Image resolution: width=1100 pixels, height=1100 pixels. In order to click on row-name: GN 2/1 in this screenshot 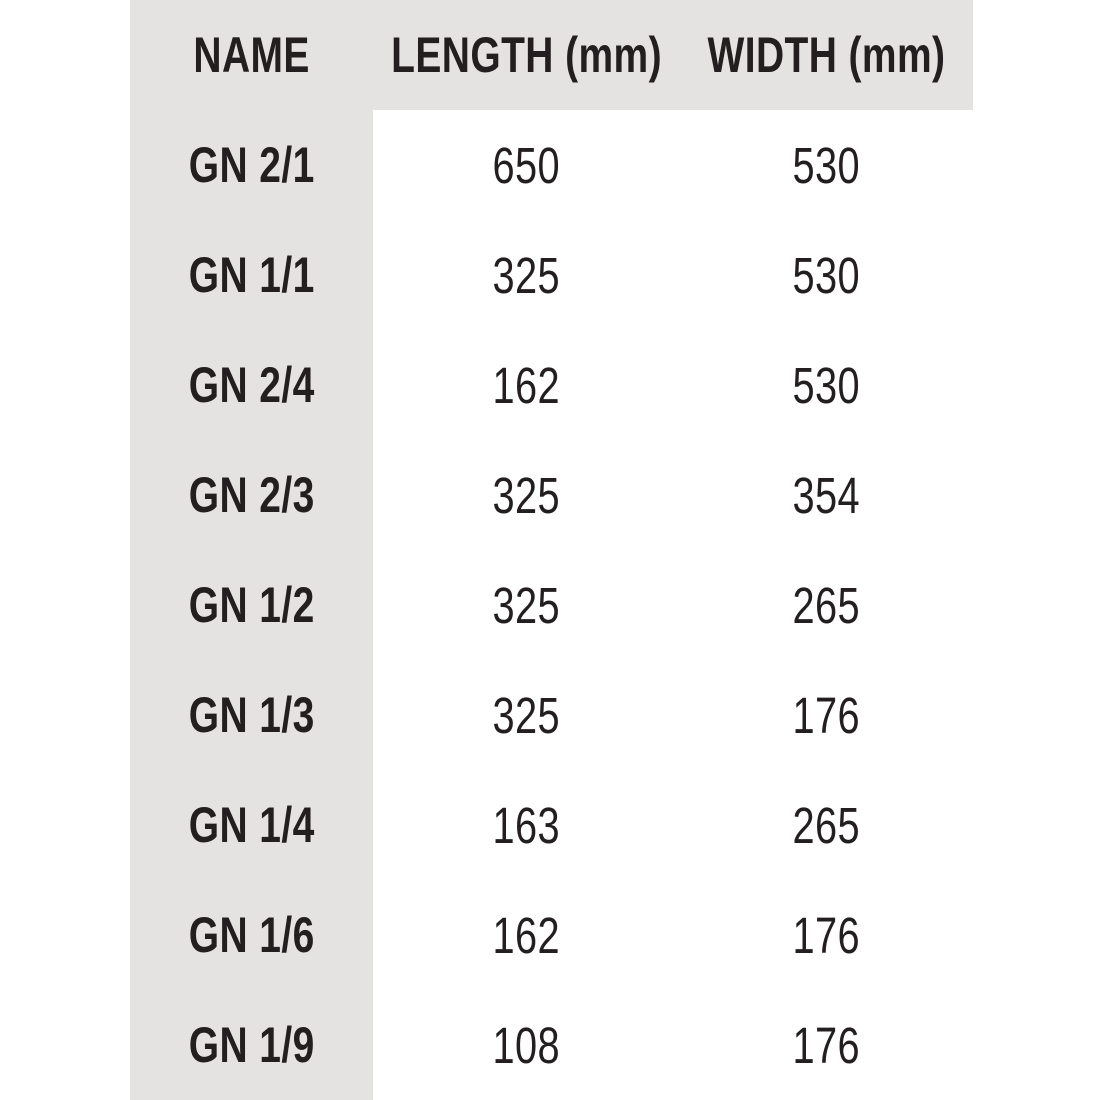, I will do `click(251, 165)`.